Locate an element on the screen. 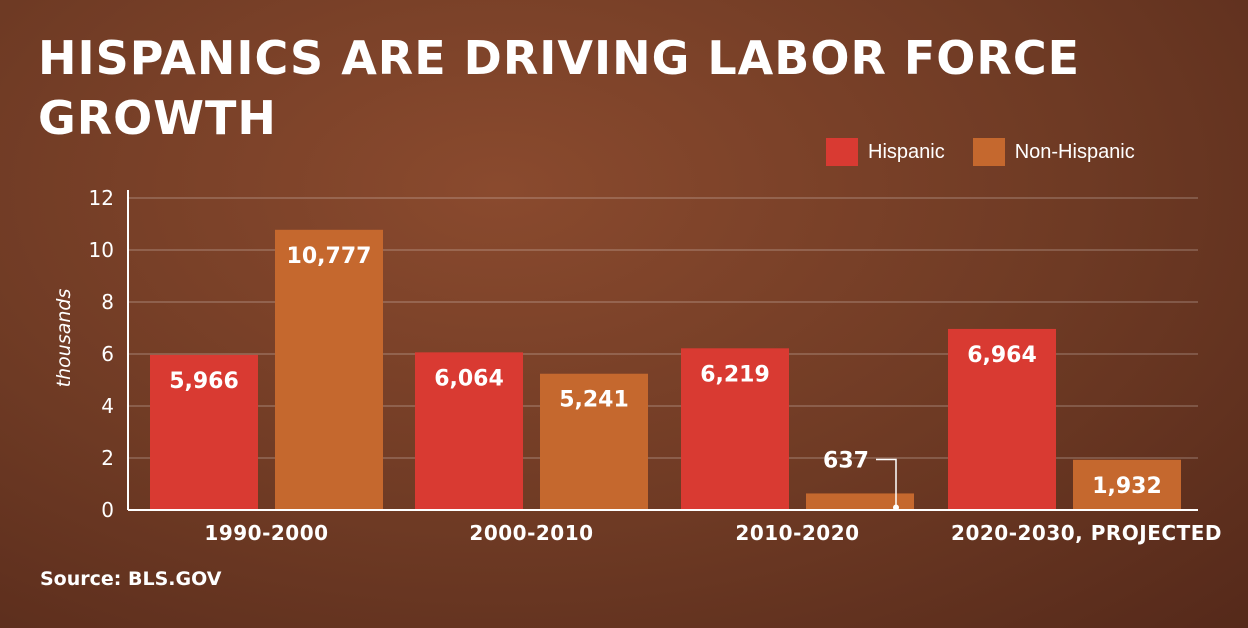 This screenshot has height=628, width=1248. data-label: 10,777 is located at coordinates (329, 256).